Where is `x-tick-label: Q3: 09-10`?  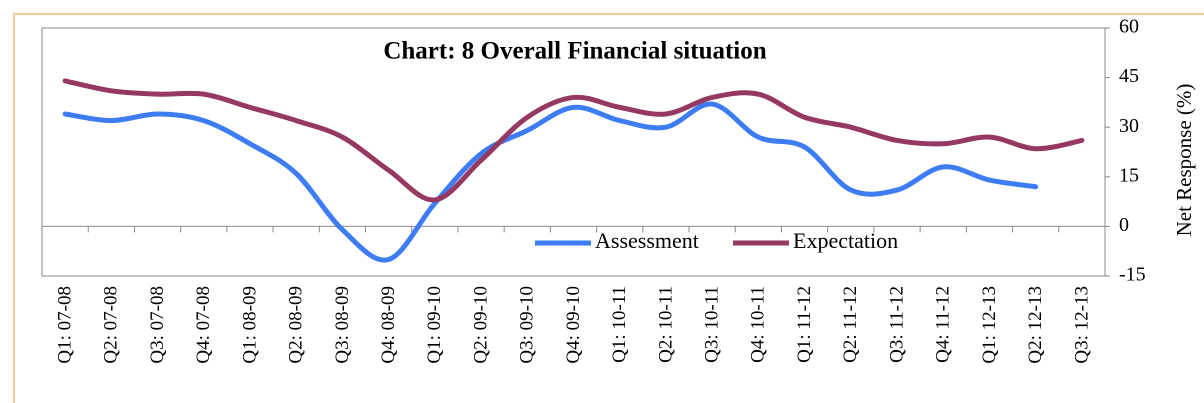
x-tick-label: Q3: 09-10 is located at coordinates (527, 325).